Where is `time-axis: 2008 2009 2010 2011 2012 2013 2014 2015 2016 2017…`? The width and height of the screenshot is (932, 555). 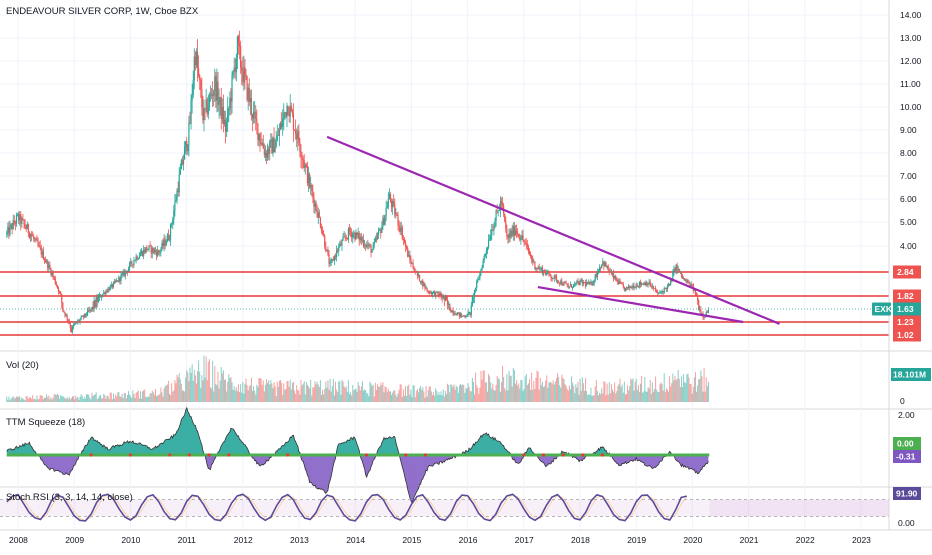
time-axis: 2008 2009 2010 2011 2012 2013 2014 2015 2016 2017… is located at coordinates (466, 537).